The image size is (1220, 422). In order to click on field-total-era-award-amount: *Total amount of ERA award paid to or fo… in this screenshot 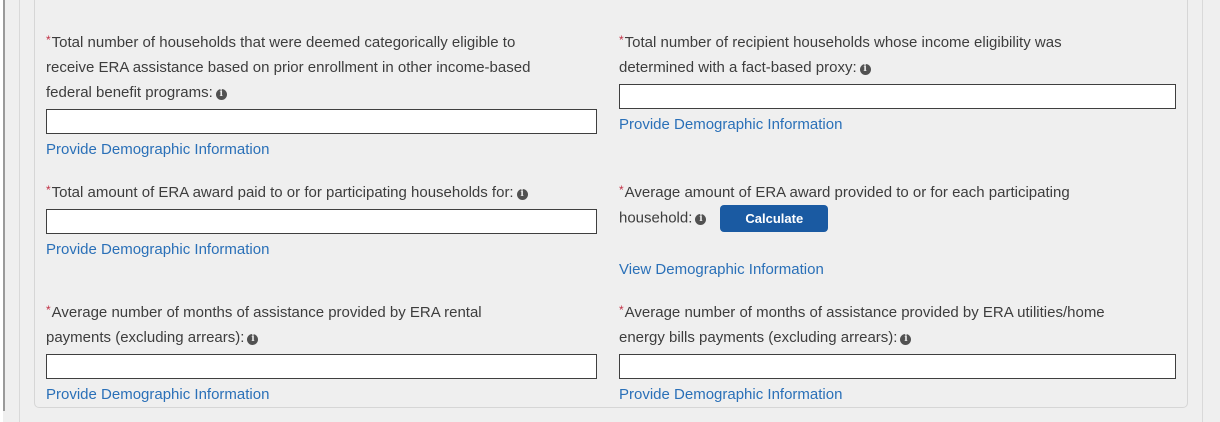, I will do `click(321, 238)`.